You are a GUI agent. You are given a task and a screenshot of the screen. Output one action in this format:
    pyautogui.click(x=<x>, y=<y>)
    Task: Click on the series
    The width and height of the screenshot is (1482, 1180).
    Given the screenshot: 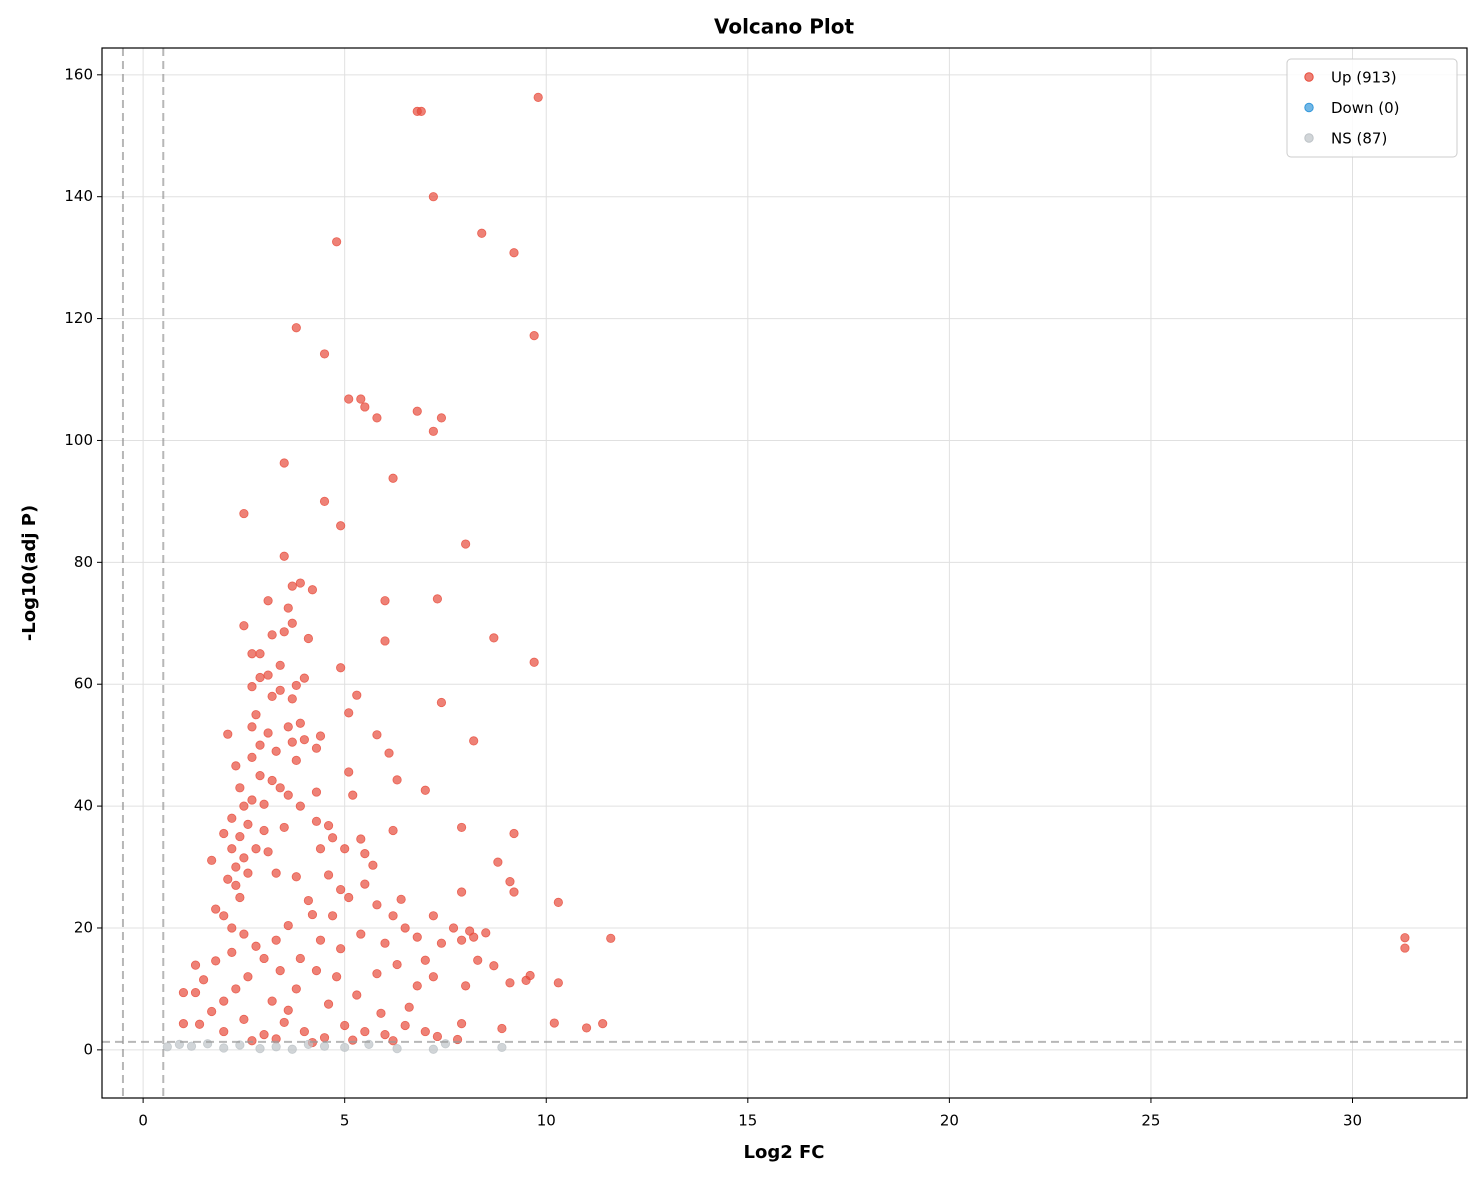 What is the action you would take?
    pyautogui.click(x=334, y=1046)
    